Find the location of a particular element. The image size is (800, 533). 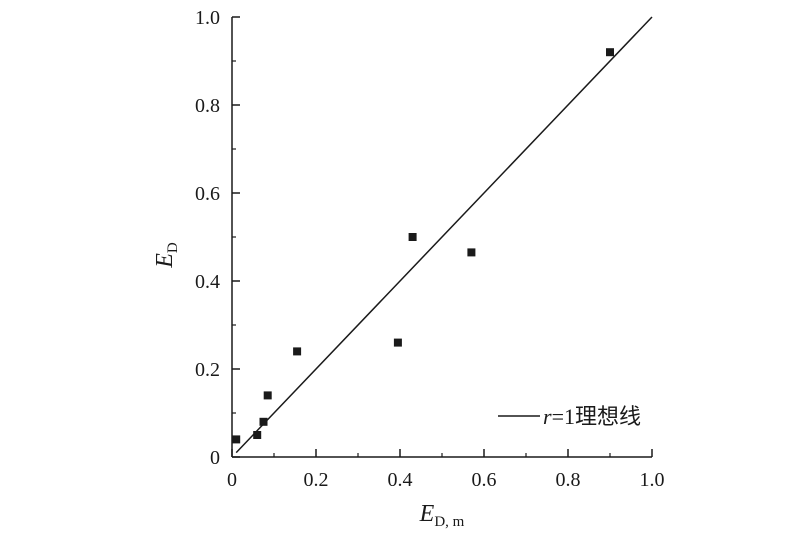

x-tick-label: 0.4 is located at coordinates (400, 480).